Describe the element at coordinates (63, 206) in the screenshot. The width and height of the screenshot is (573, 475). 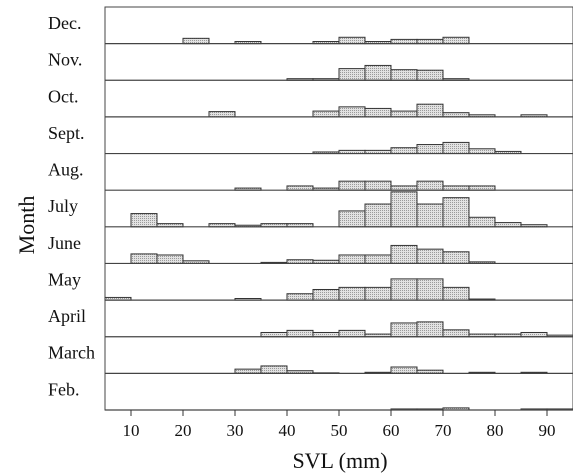
I see `month-label: July` at that location.